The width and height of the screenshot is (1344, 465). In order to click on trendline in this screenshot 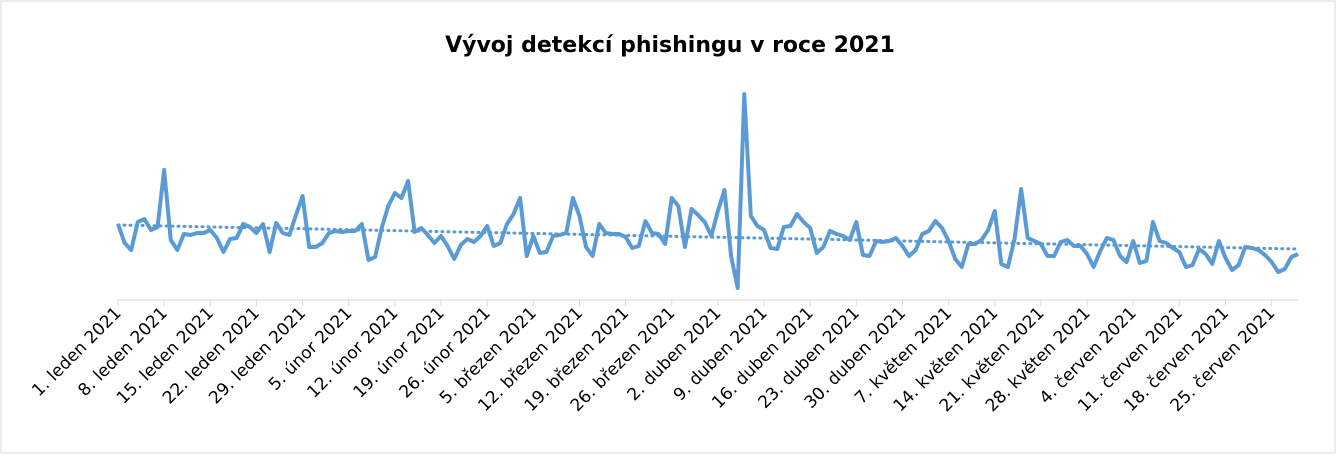, I will do `click(708, 237)`.